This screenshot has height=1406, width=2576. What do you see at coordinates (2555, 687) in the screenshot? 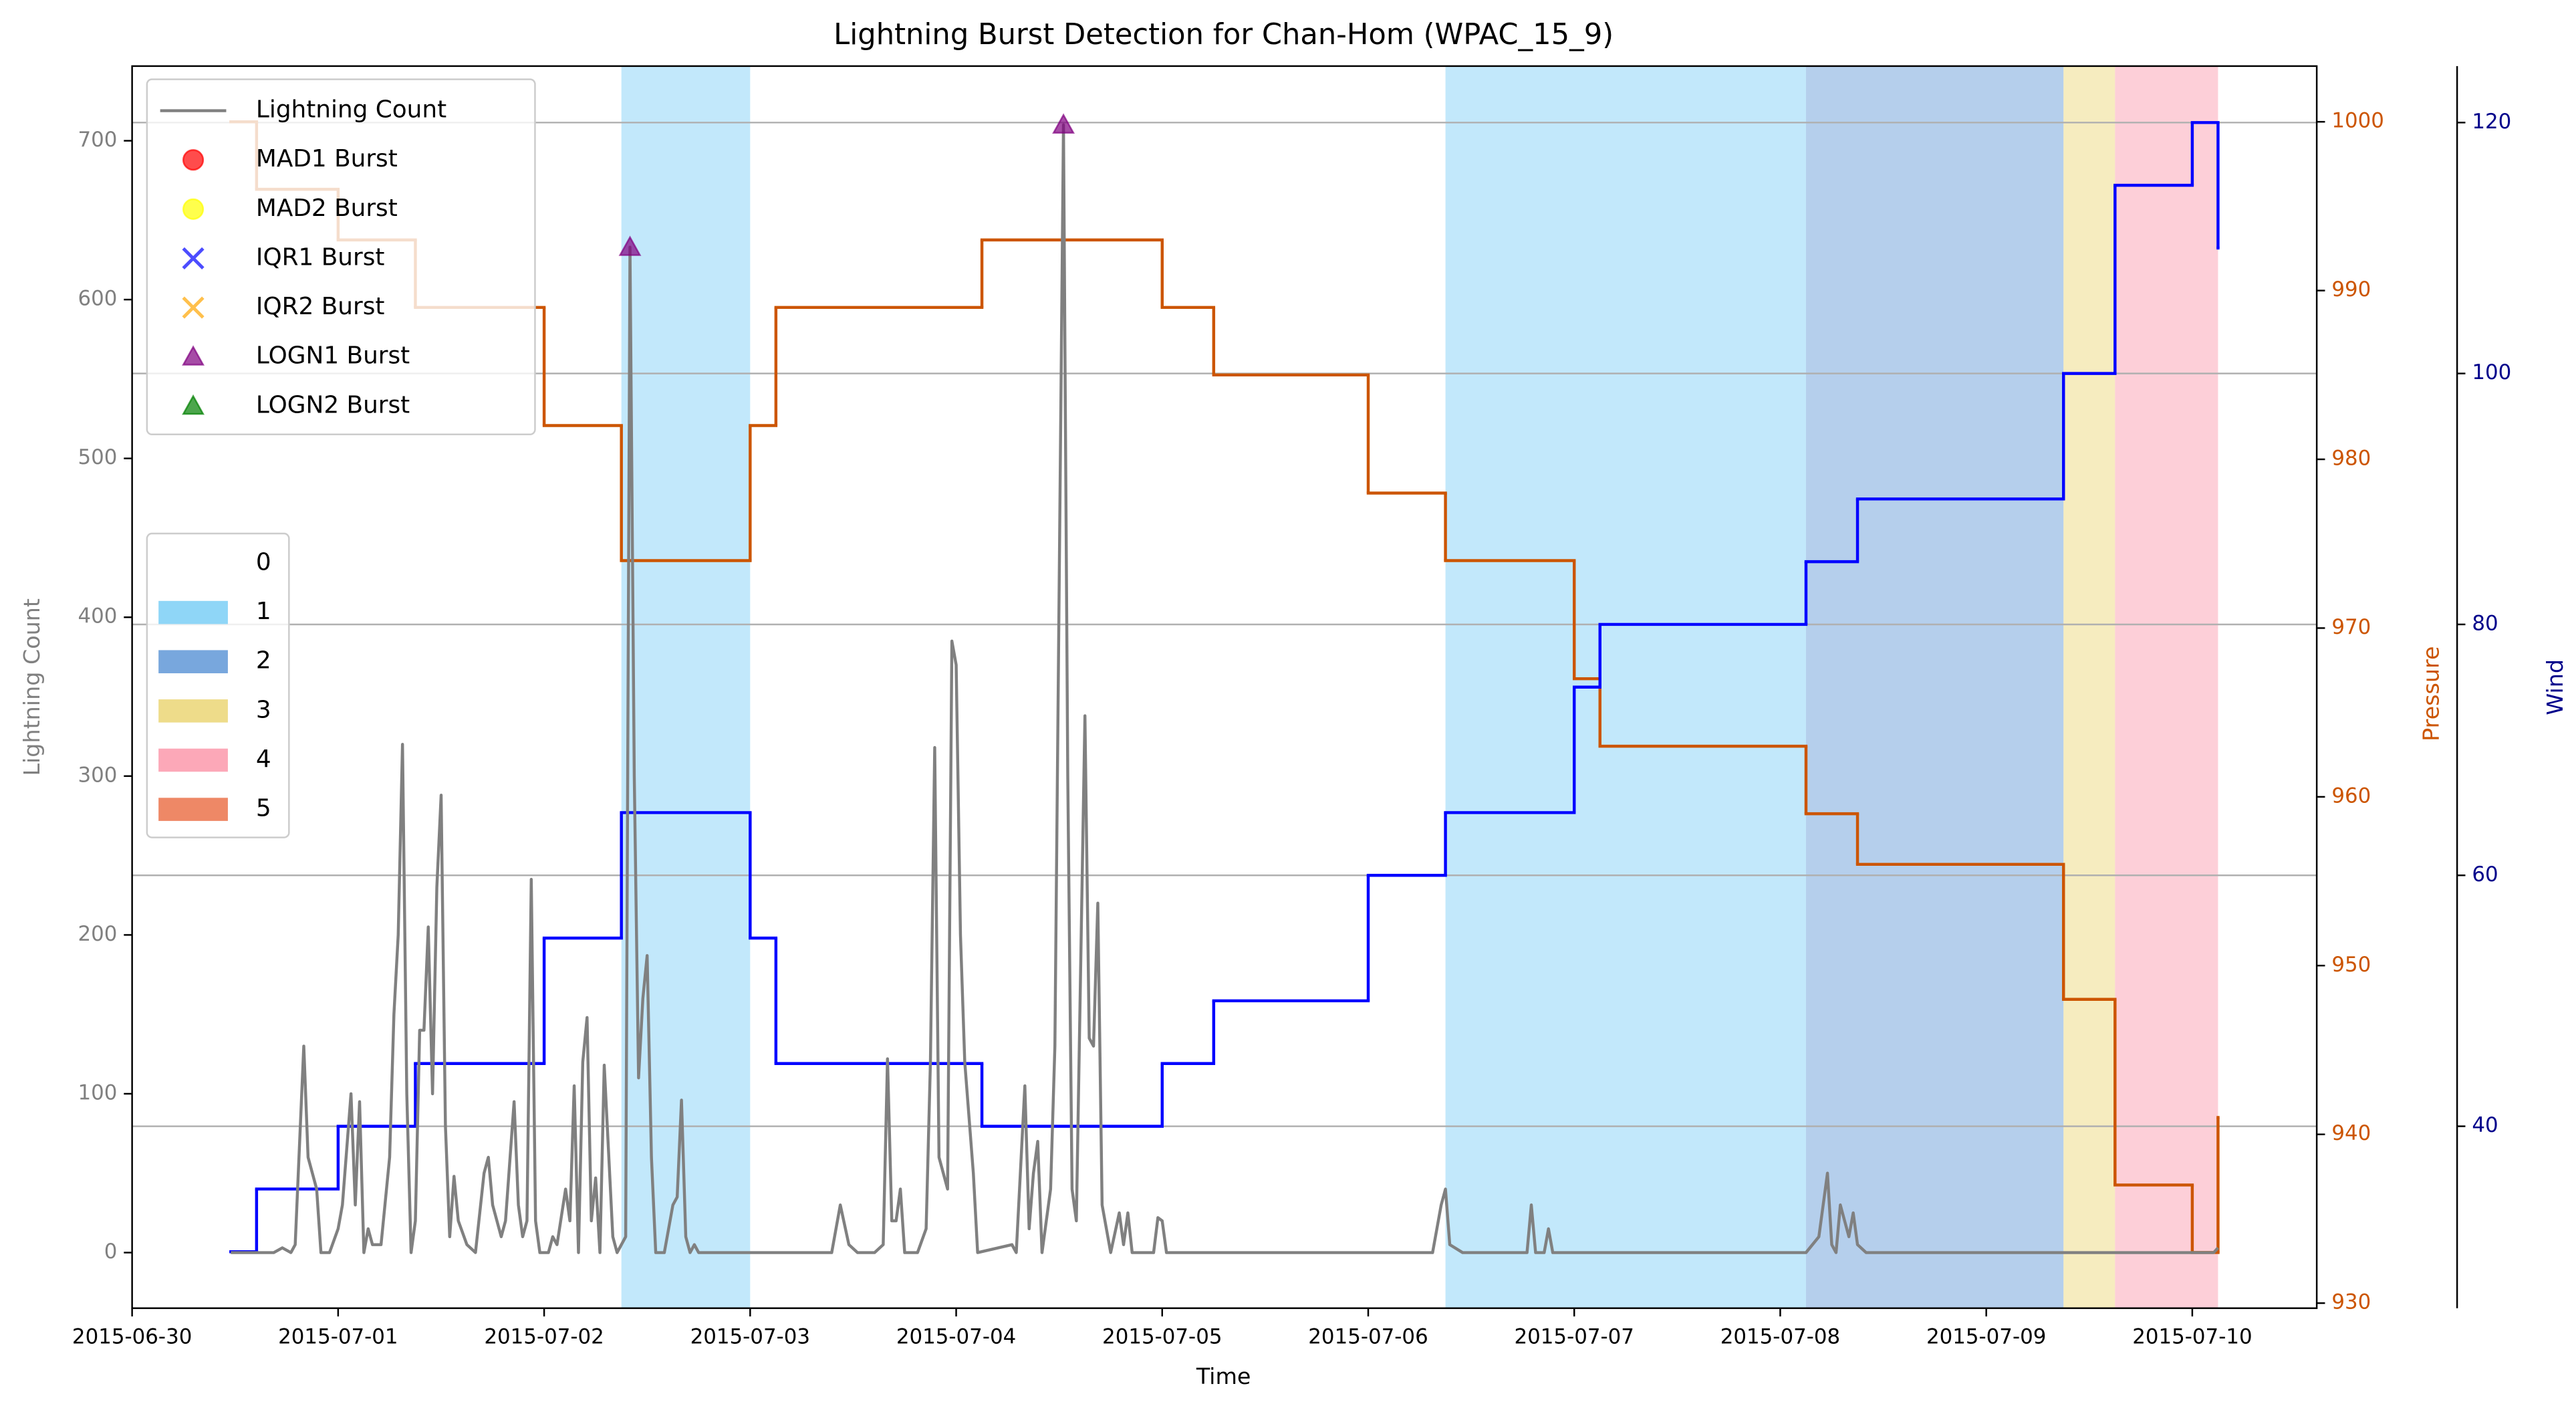
I see `y3-axis-label: Wind` at bounding box center [2555, 687].